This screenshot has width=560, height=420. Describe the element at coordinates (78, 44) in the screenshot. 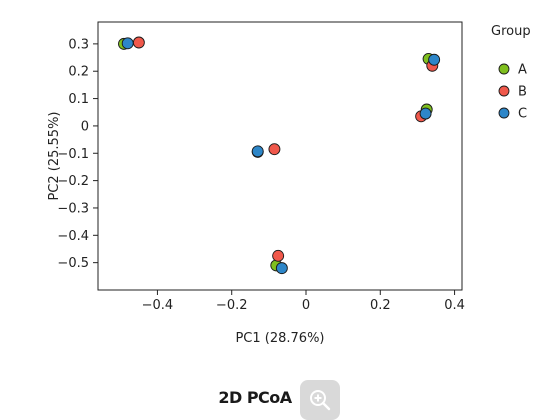

I see `y-tick-label: 0.3` at that location.